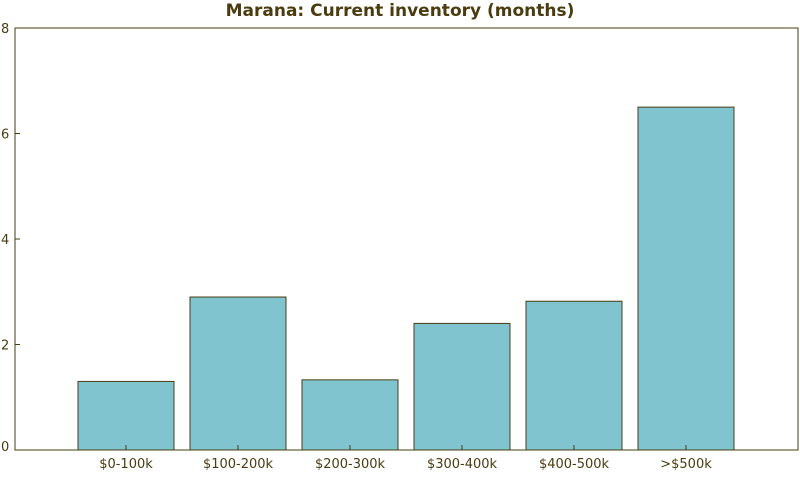 The image size is (800, 480). I want to click on chart-title: Marana: Current inventory (months), so click(400, 11).